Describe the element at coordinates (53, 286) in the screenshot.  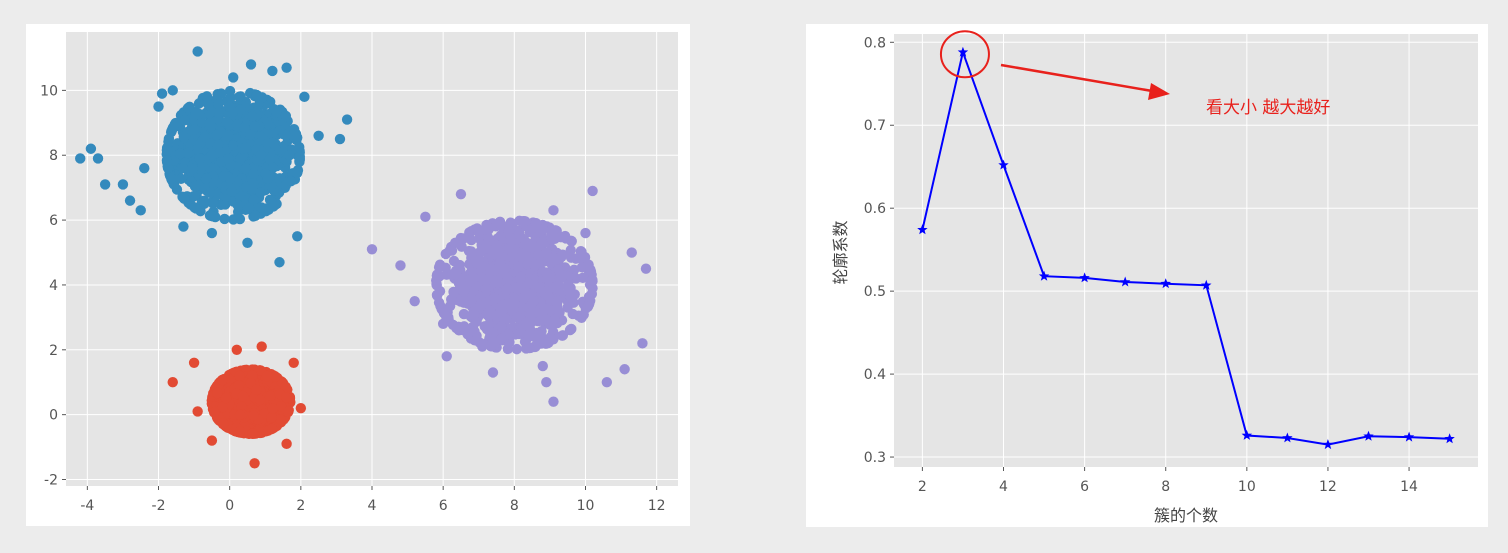
I see `y-tick-label: 4` at that location.